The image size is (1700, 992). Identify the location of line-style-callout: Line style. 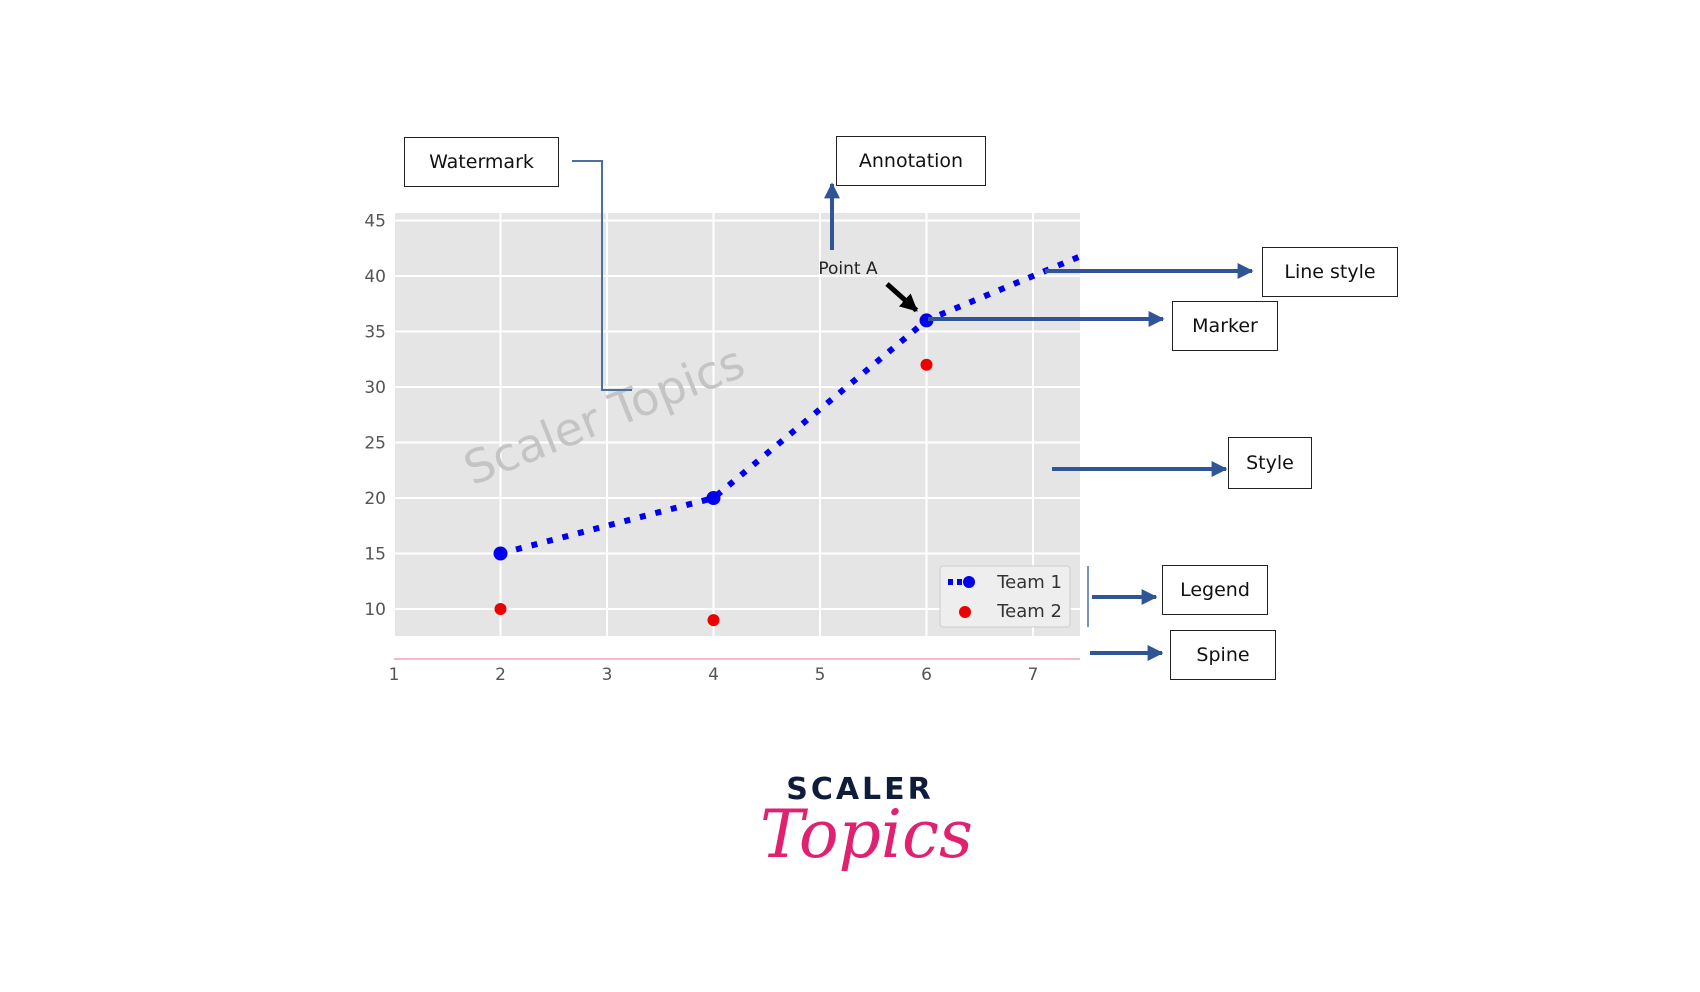
(1330, 272).